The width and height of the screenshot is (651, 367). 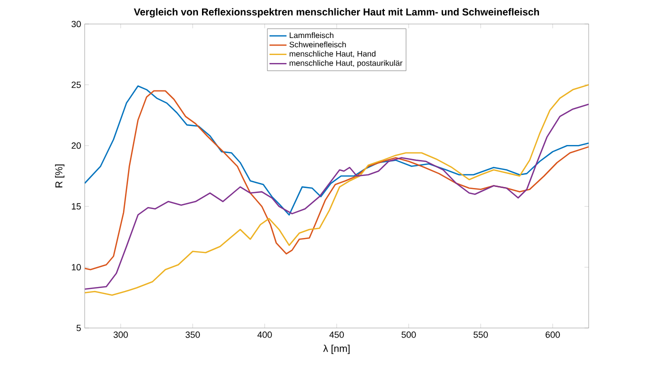 What do you see at coordinates (76, 206) in the screenshot?
I see `y-tick-label: 15` at bounding box center [76, 206].